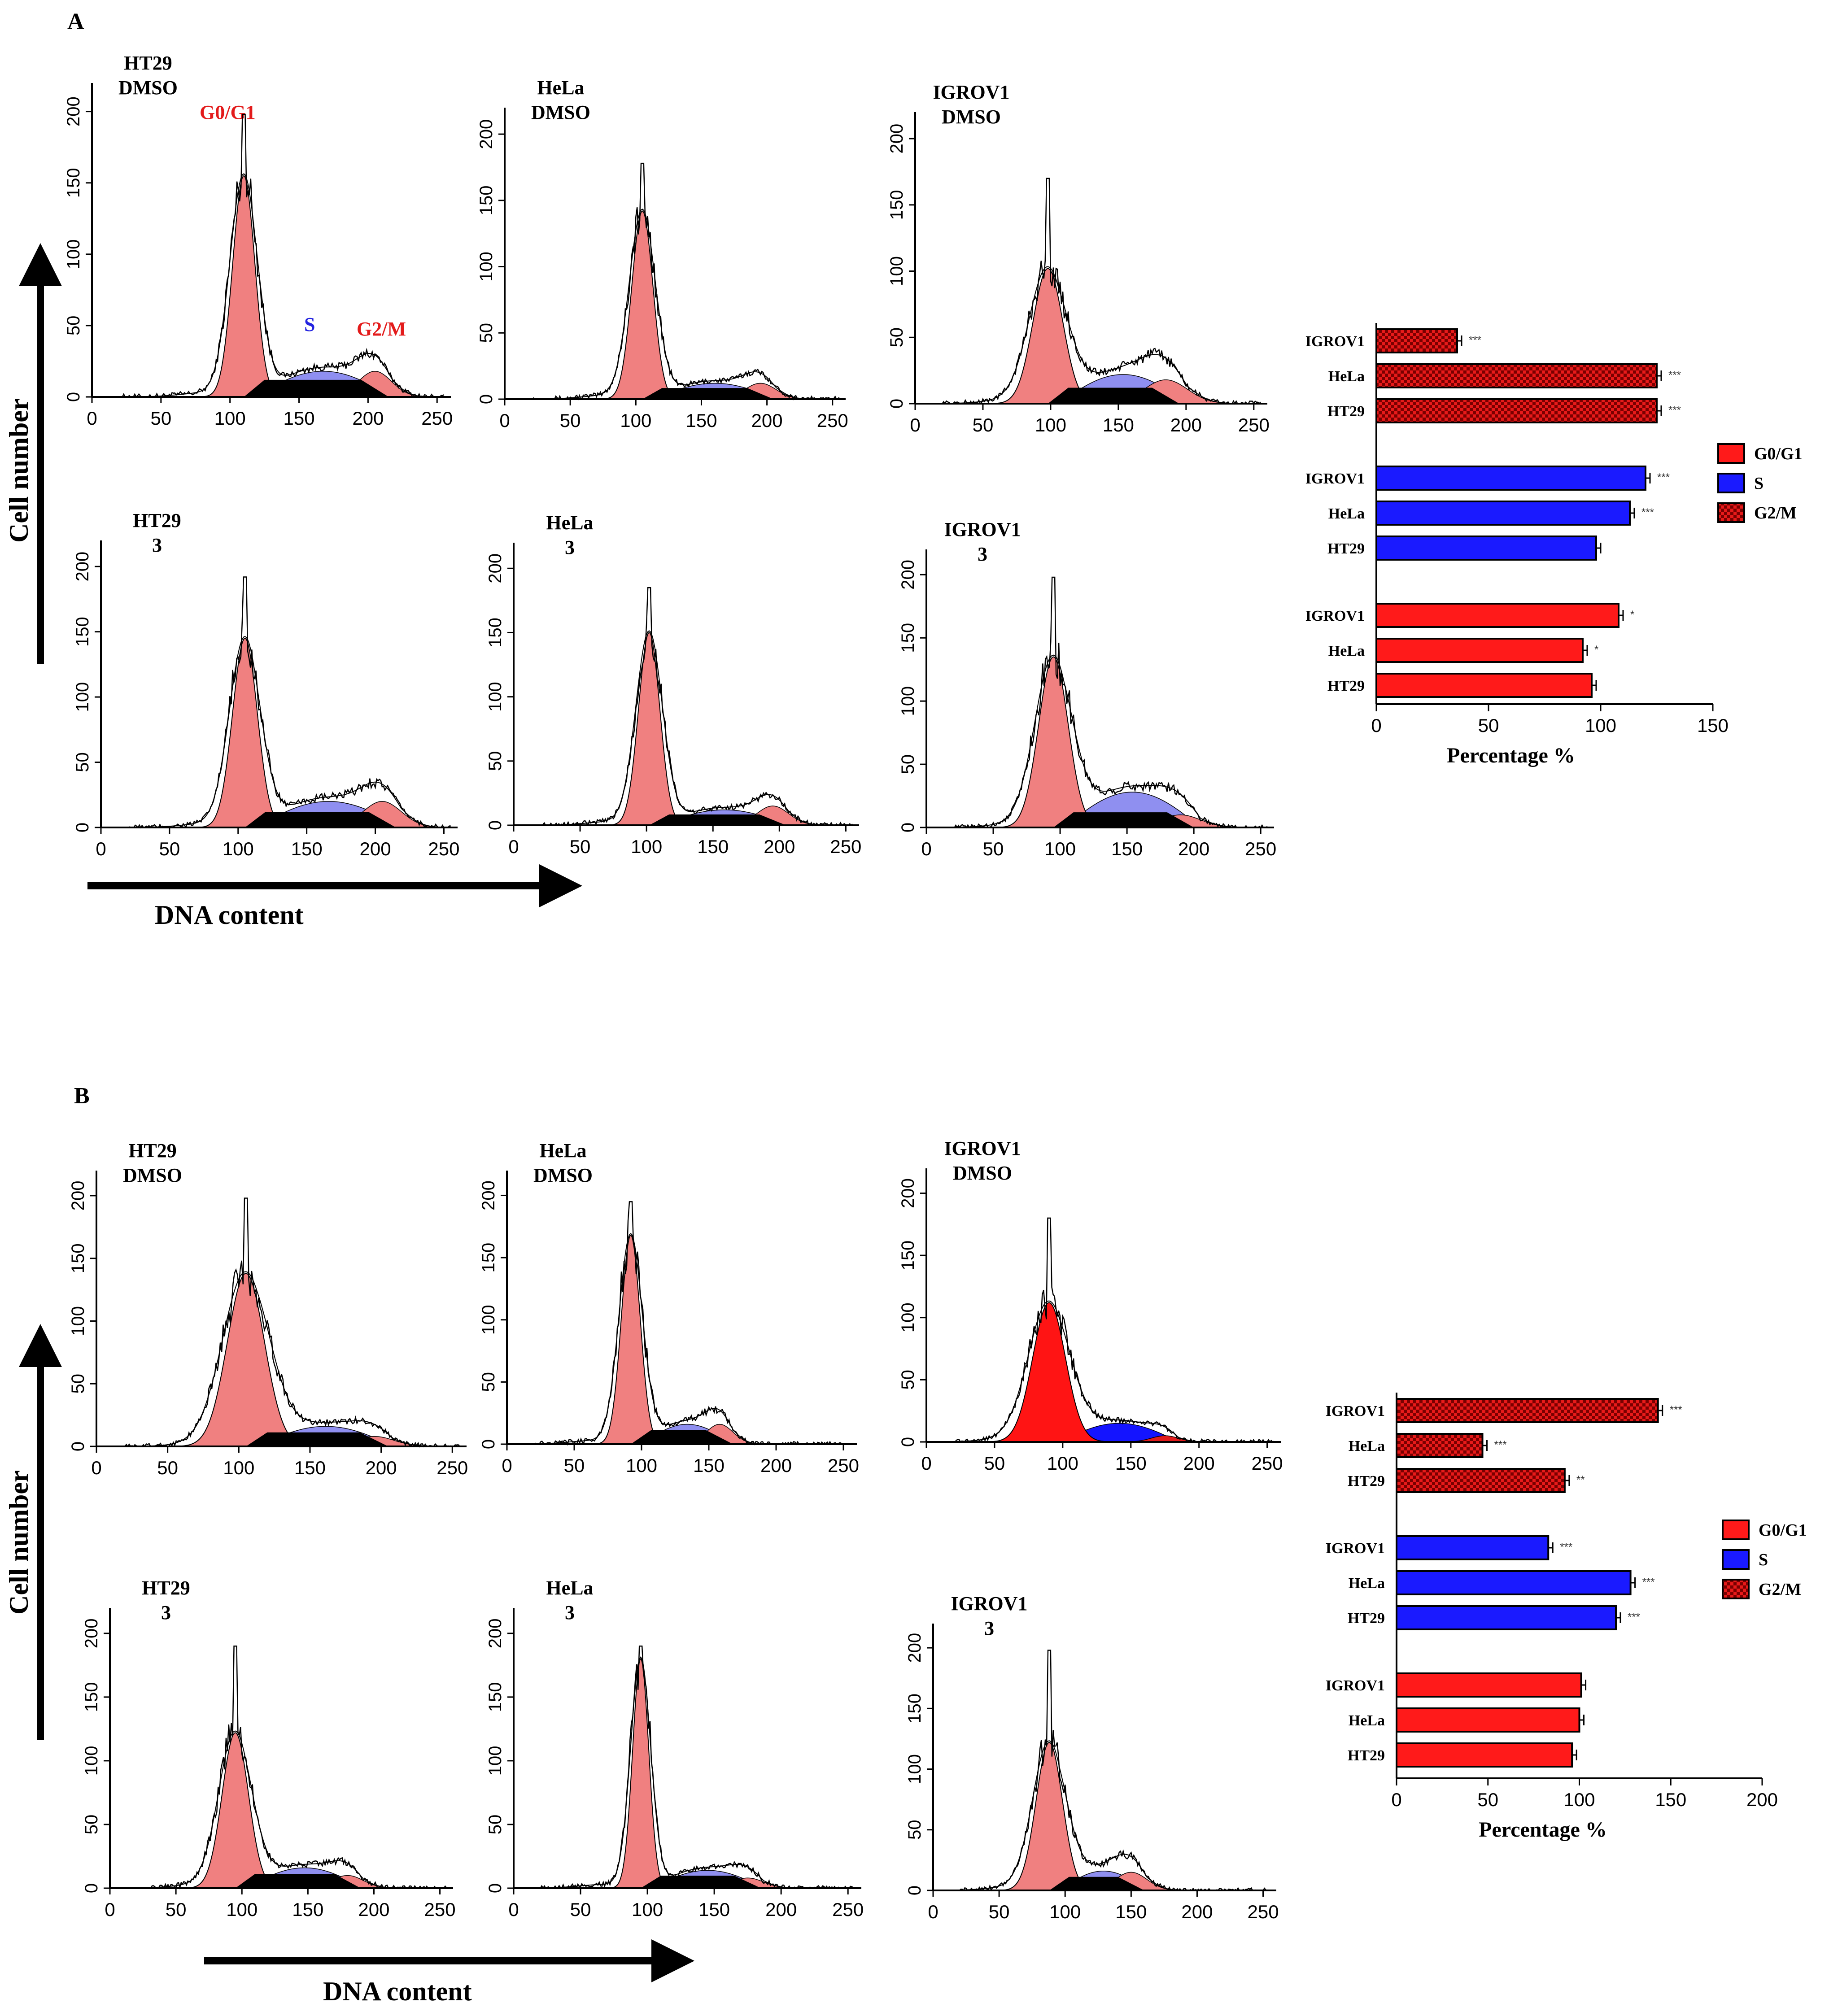  What do you see at coordinates (1759, 484) in the screenshot?
I see `legend-label: S` at bounding box center [1759, 484].